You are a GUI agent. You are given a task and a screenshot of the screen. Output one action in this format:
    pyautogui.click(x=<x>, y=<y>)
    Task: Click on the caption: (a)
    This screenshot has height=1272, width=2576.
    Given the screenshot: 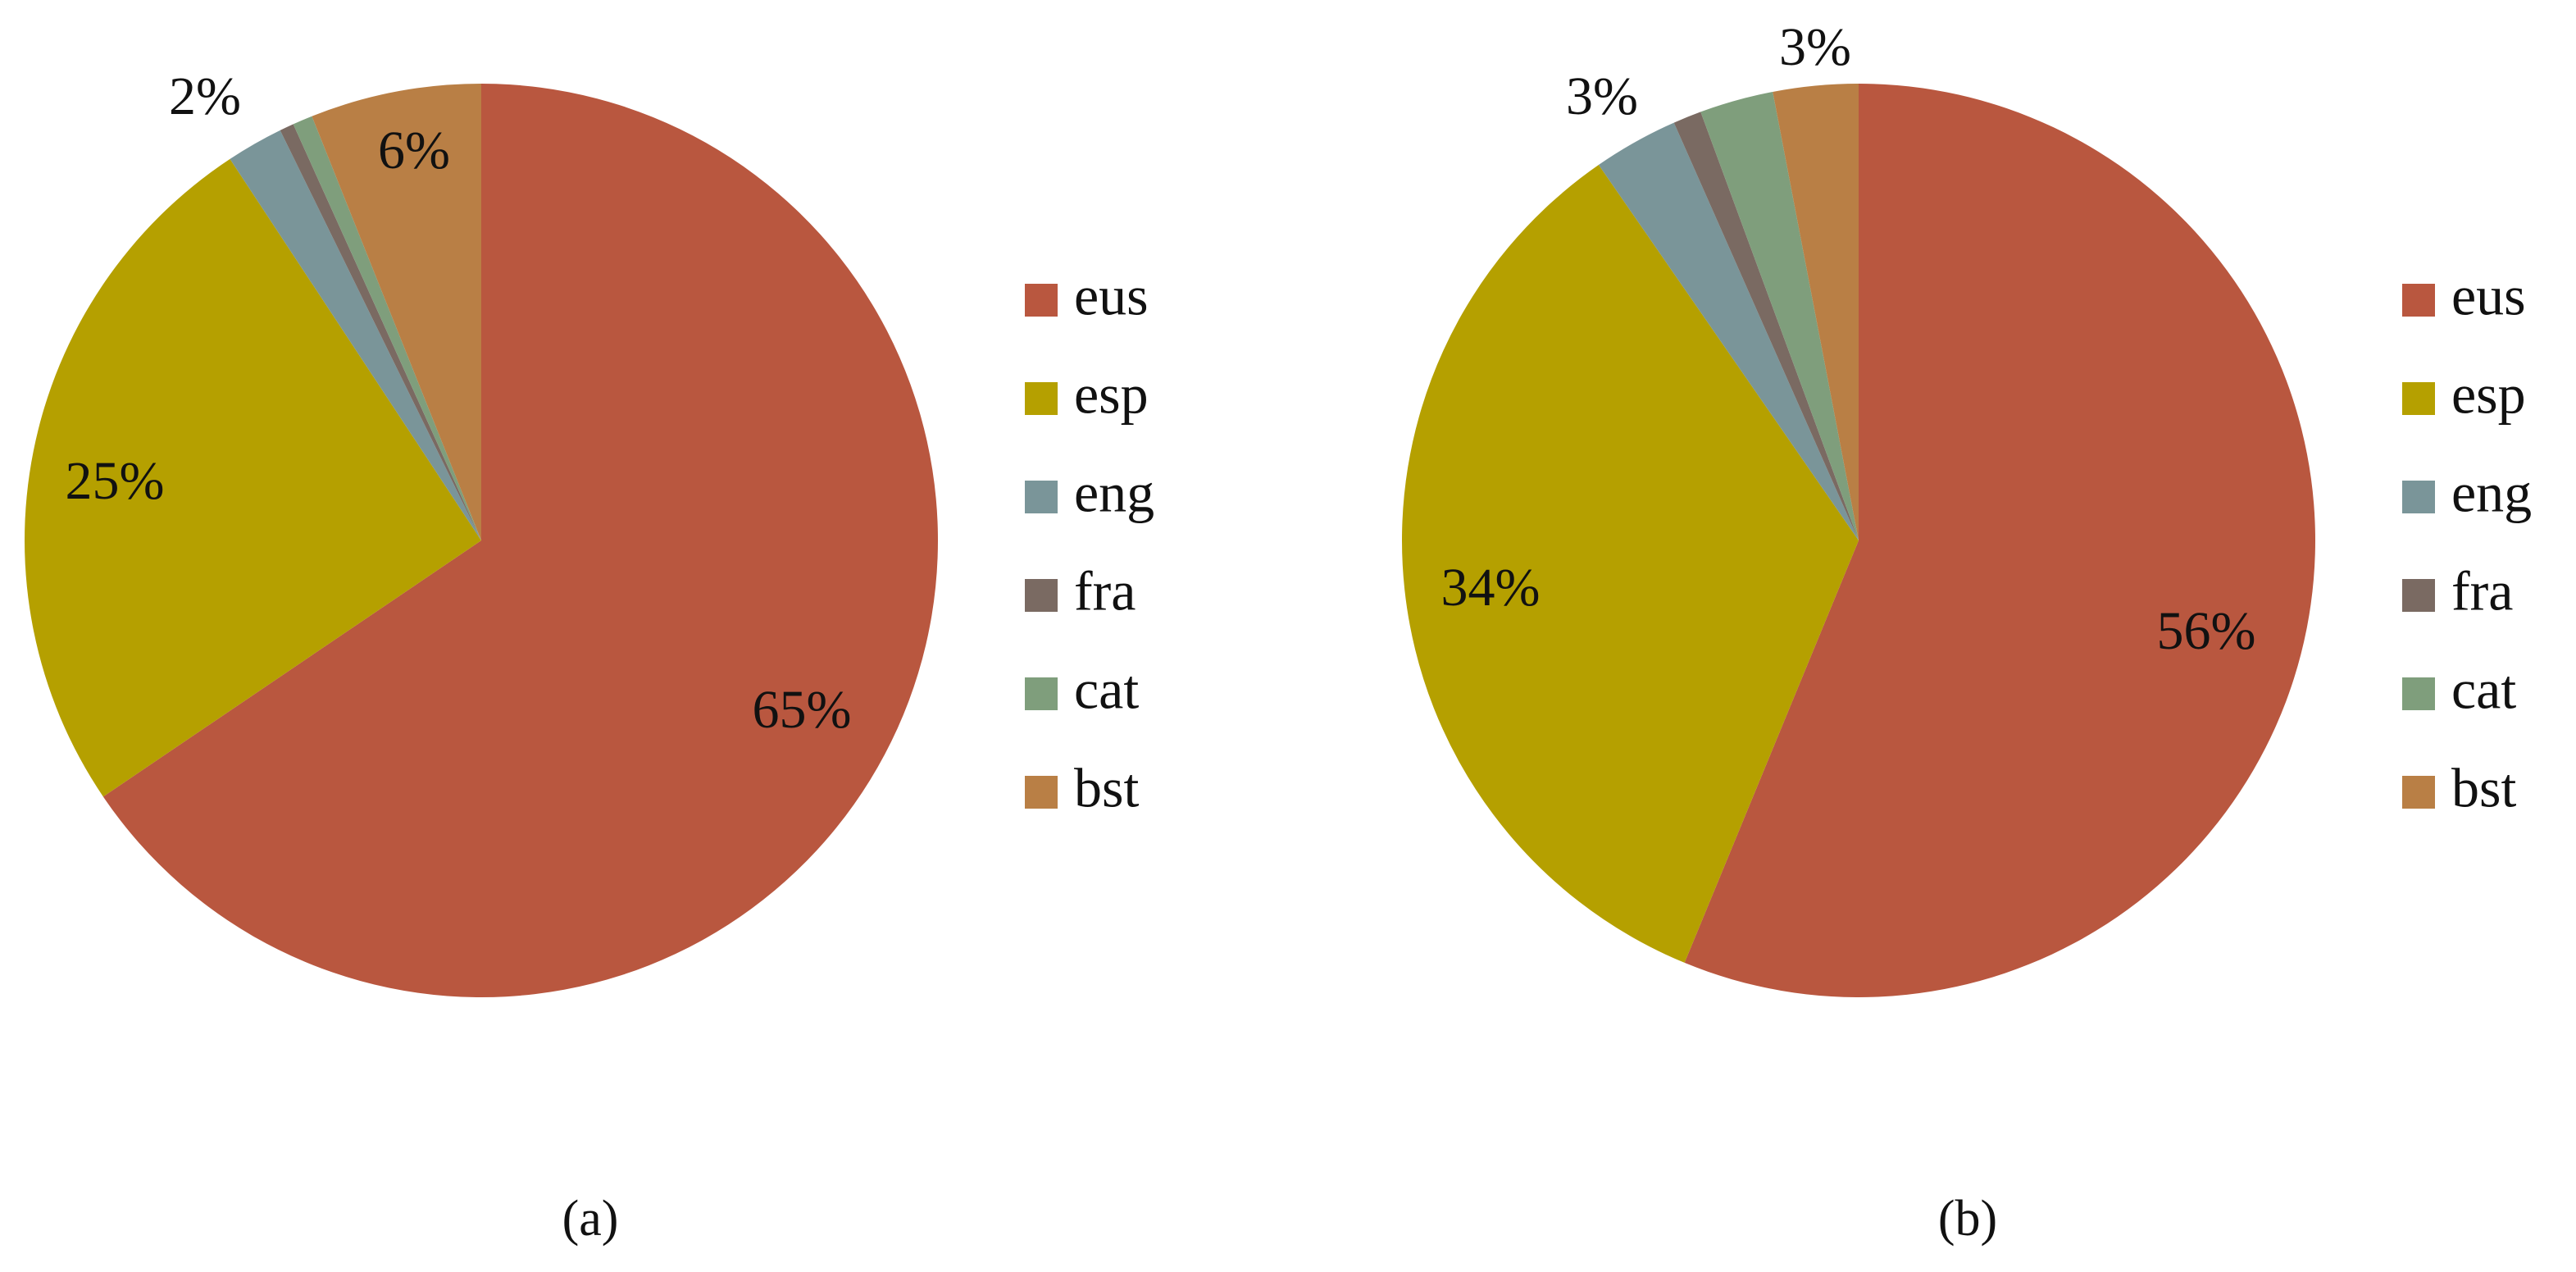 What is the action you would take?
    pyautogui.click(x=590, y=1219)
    